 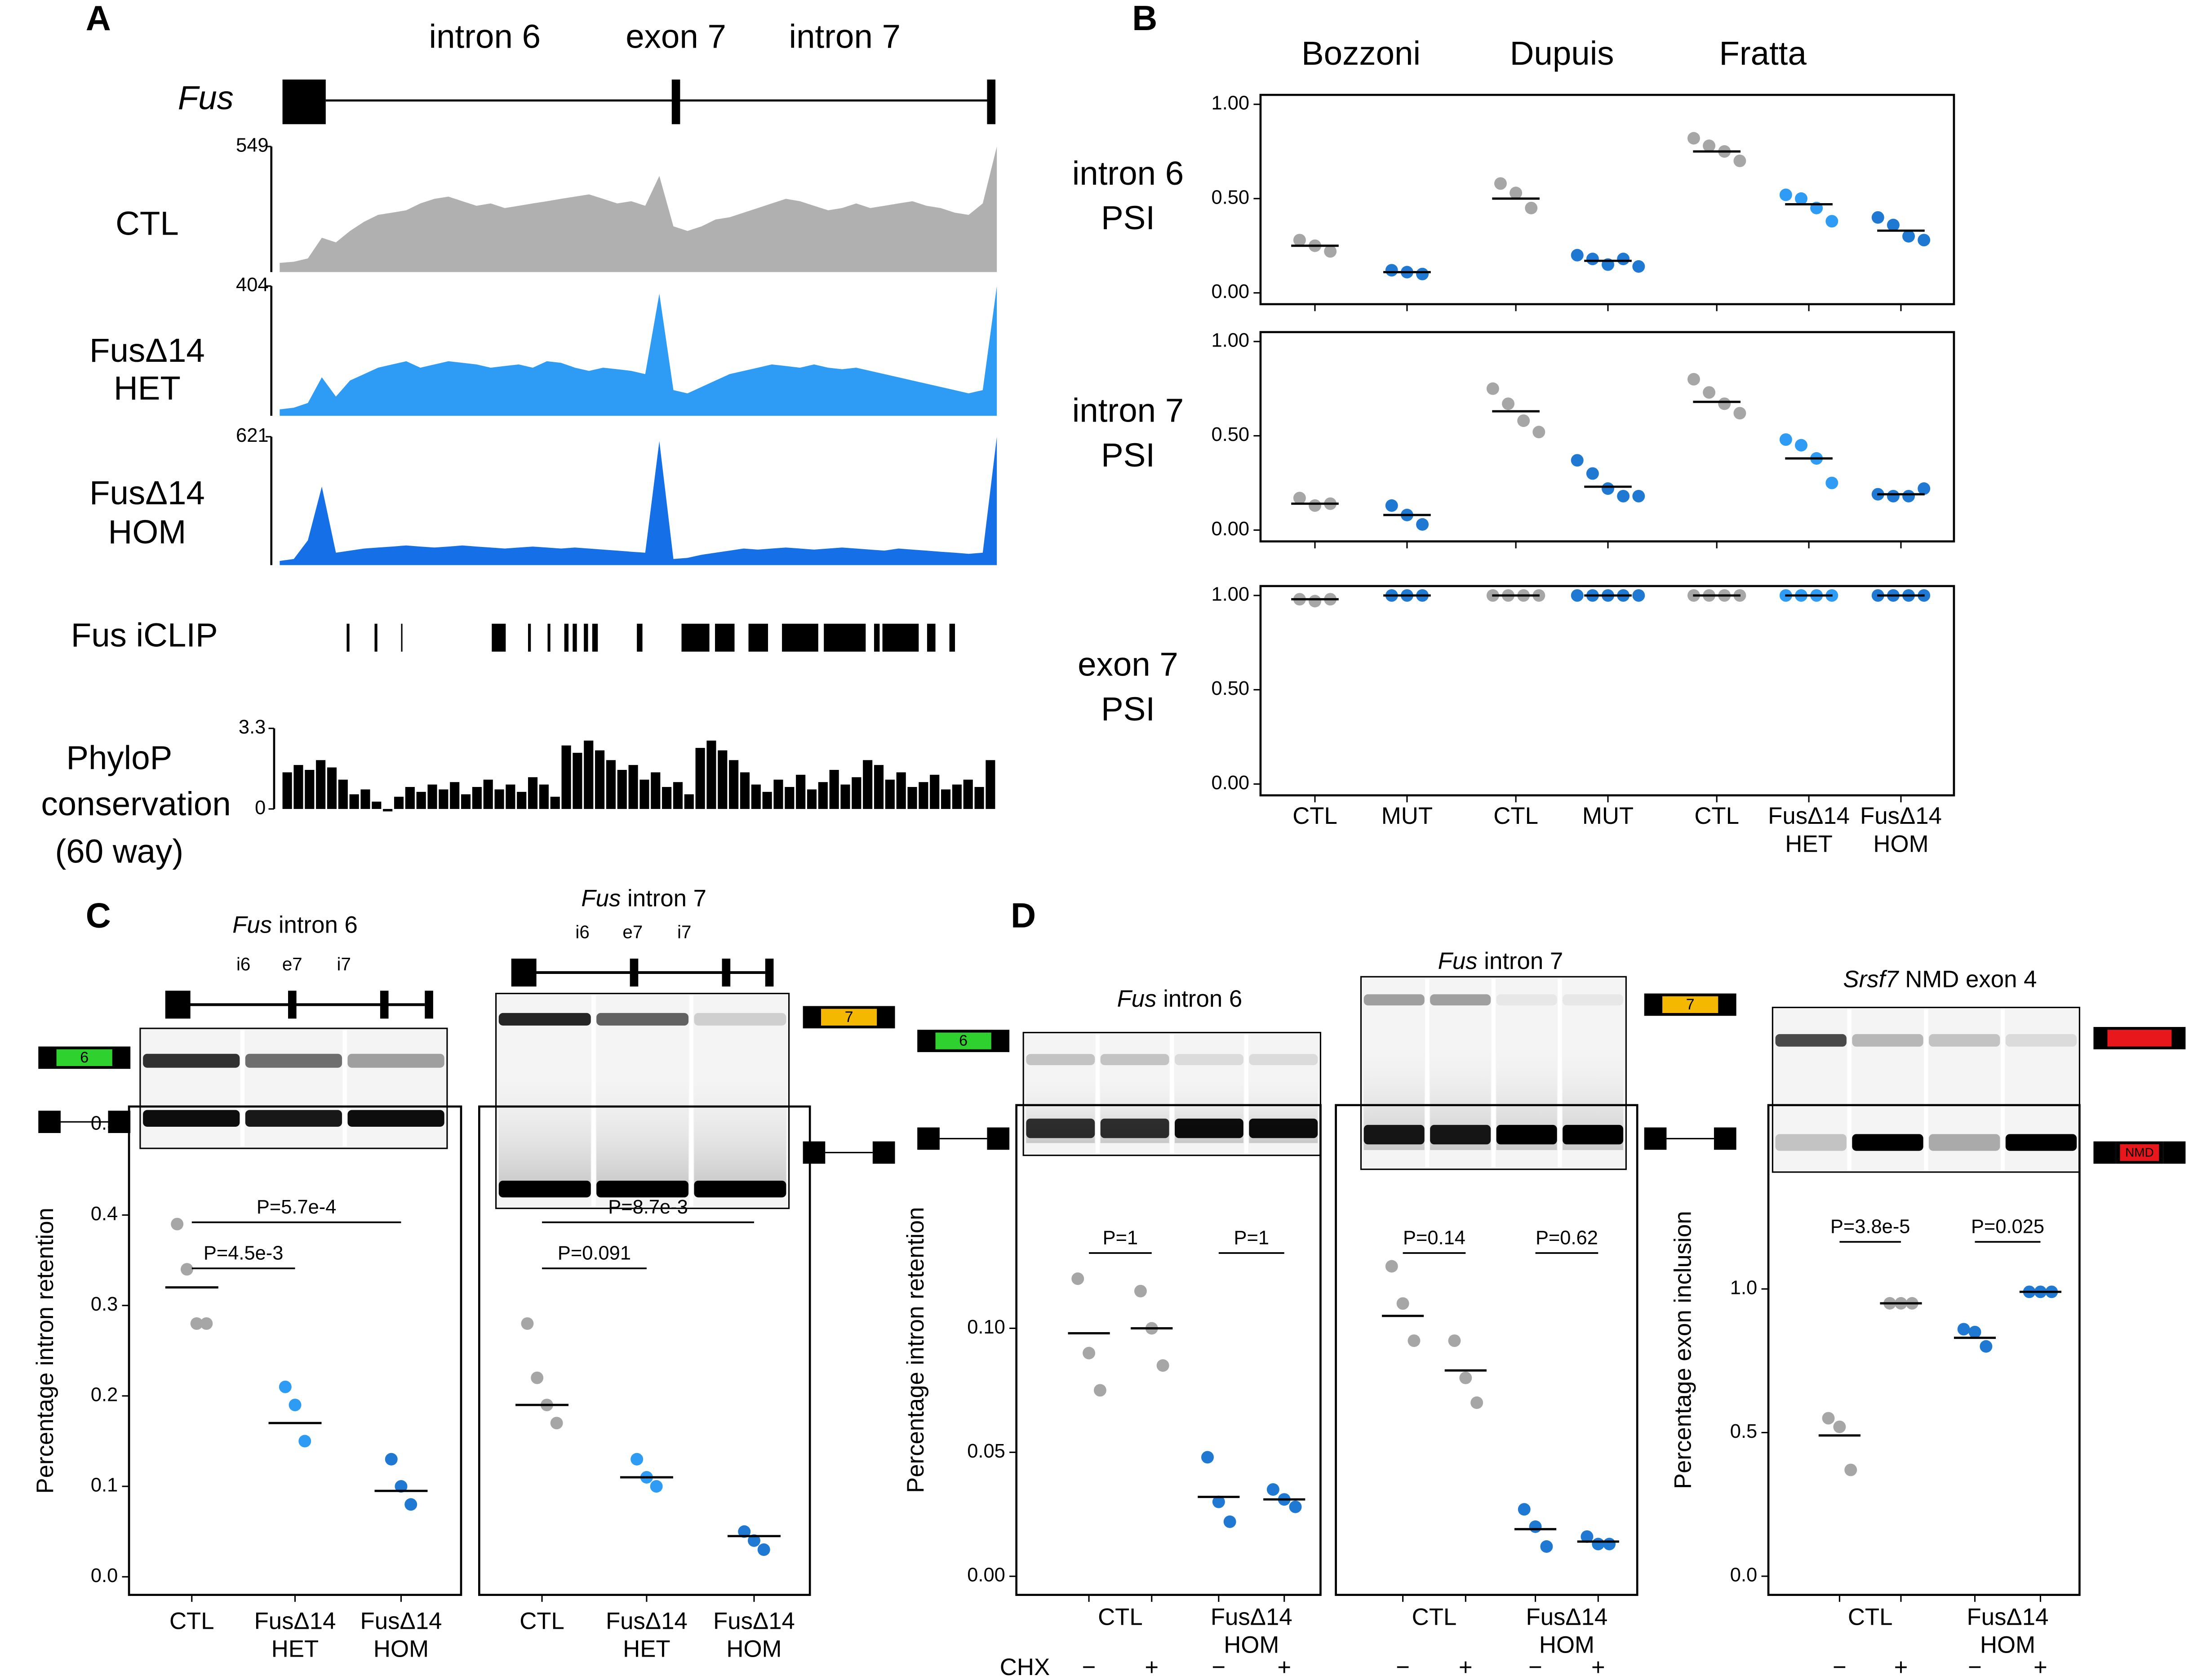 What do you see at coordinates (1231, 340) in the screenshot?
I see `y-tick-label: 1.00` at bounding box center [1231, 340].